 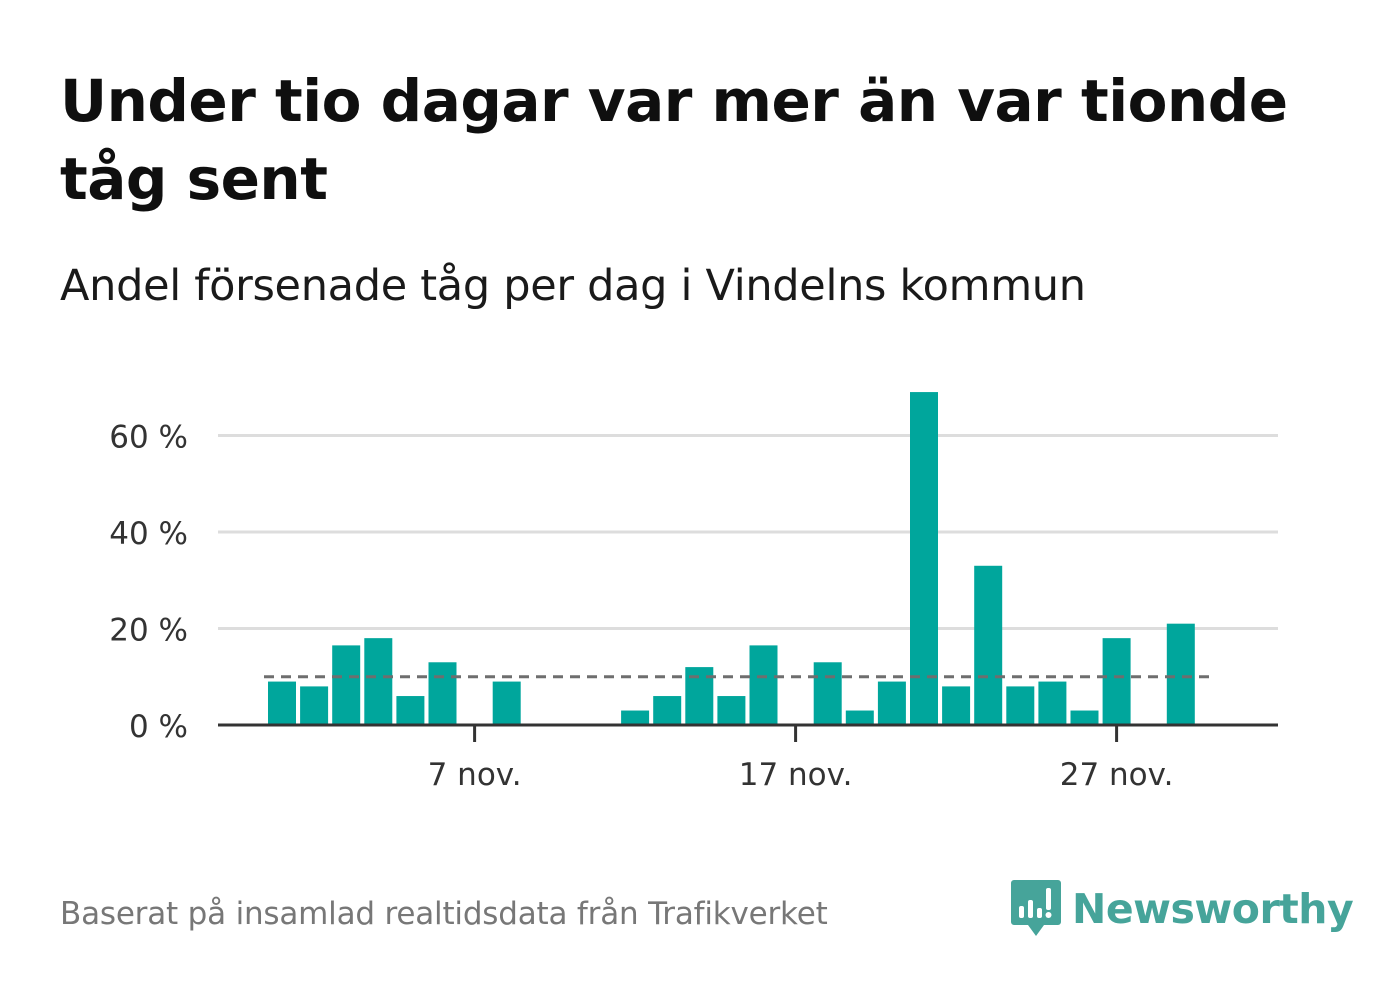 I want to click on brand-logo: Newsworthy, so click(x=1182, y=909).